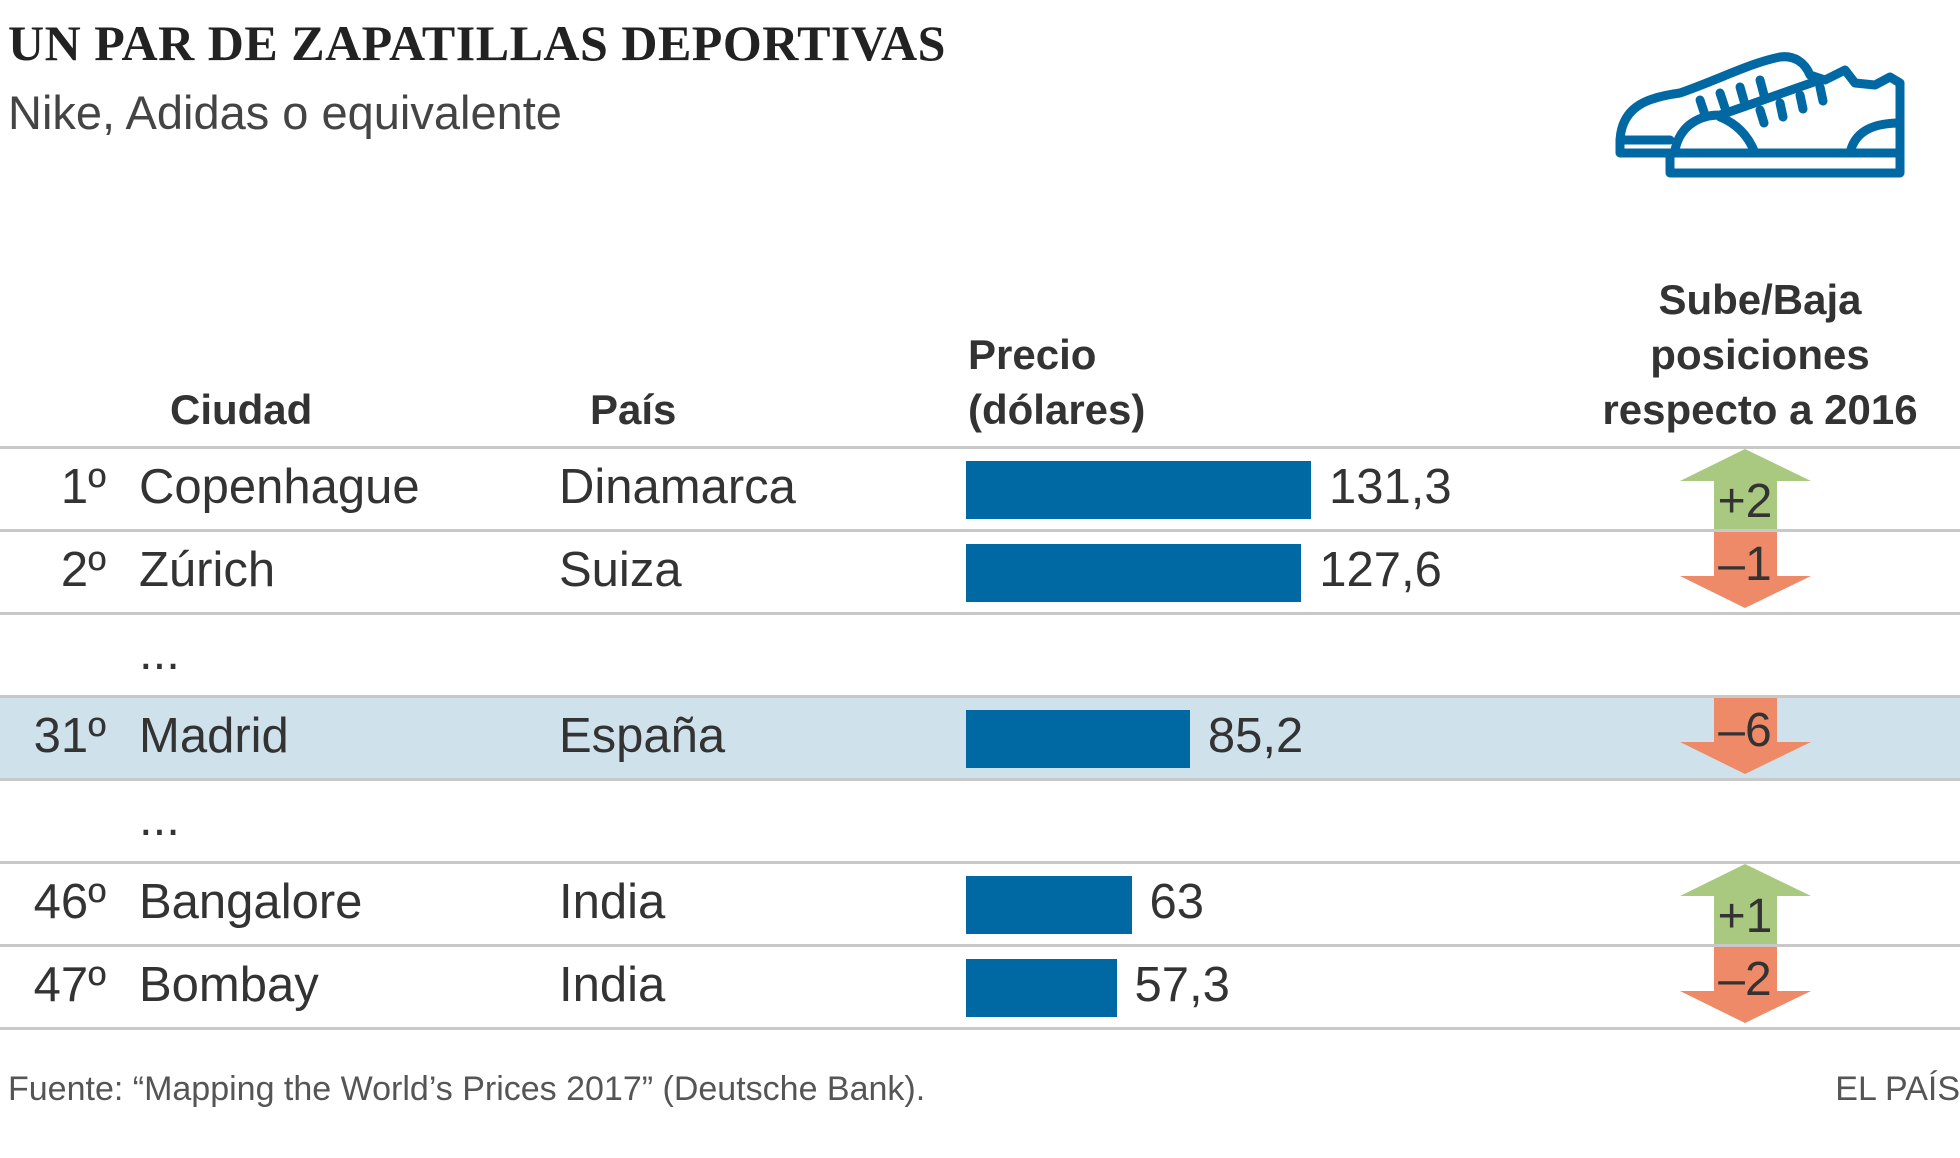  Describe the element at coordinates (241, 409) in the screenshot. I see `header-city: Ciudad` at that location.